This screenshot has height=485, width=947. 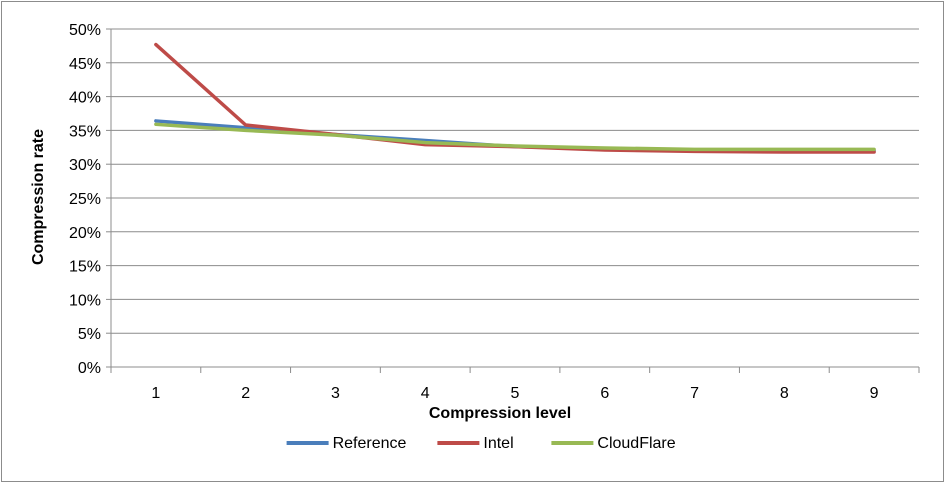 I want to click on x-tick-label: 3, so click(x=335, y=393).